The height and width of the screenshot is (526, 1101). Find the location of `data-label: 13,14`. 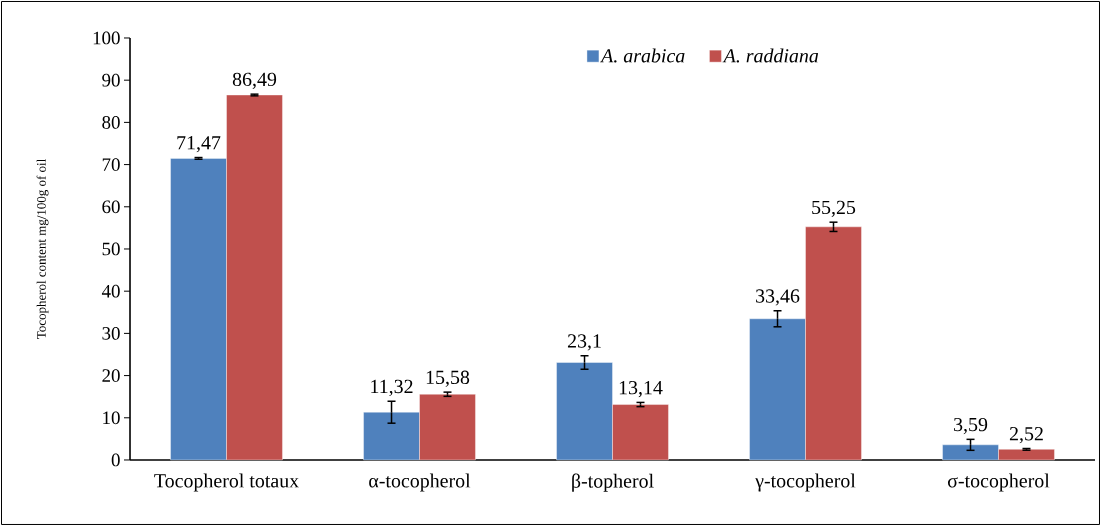

data-label: 13,14 is located at coordinates (641, 389).